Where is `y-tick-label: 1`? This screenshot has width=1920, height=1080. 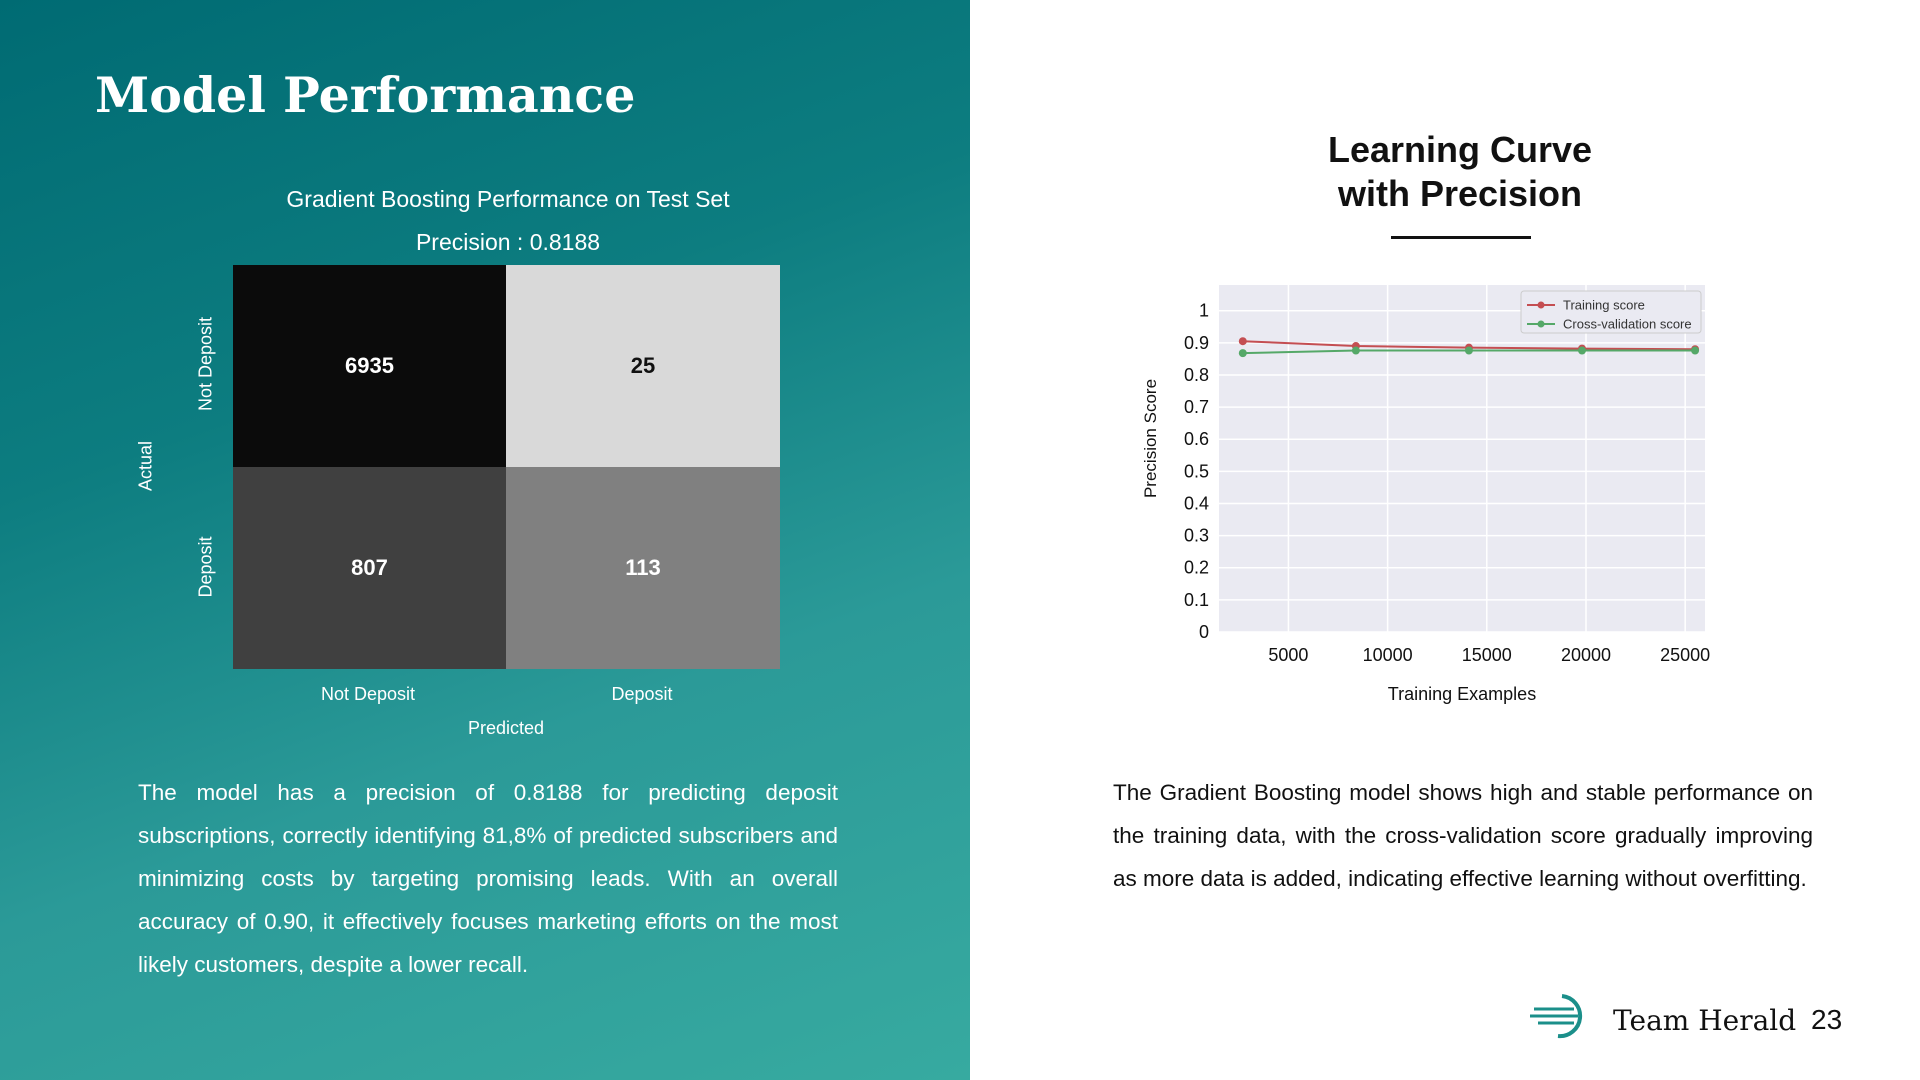
y-tick-label: 1 is located at coordinates (1204, 311).